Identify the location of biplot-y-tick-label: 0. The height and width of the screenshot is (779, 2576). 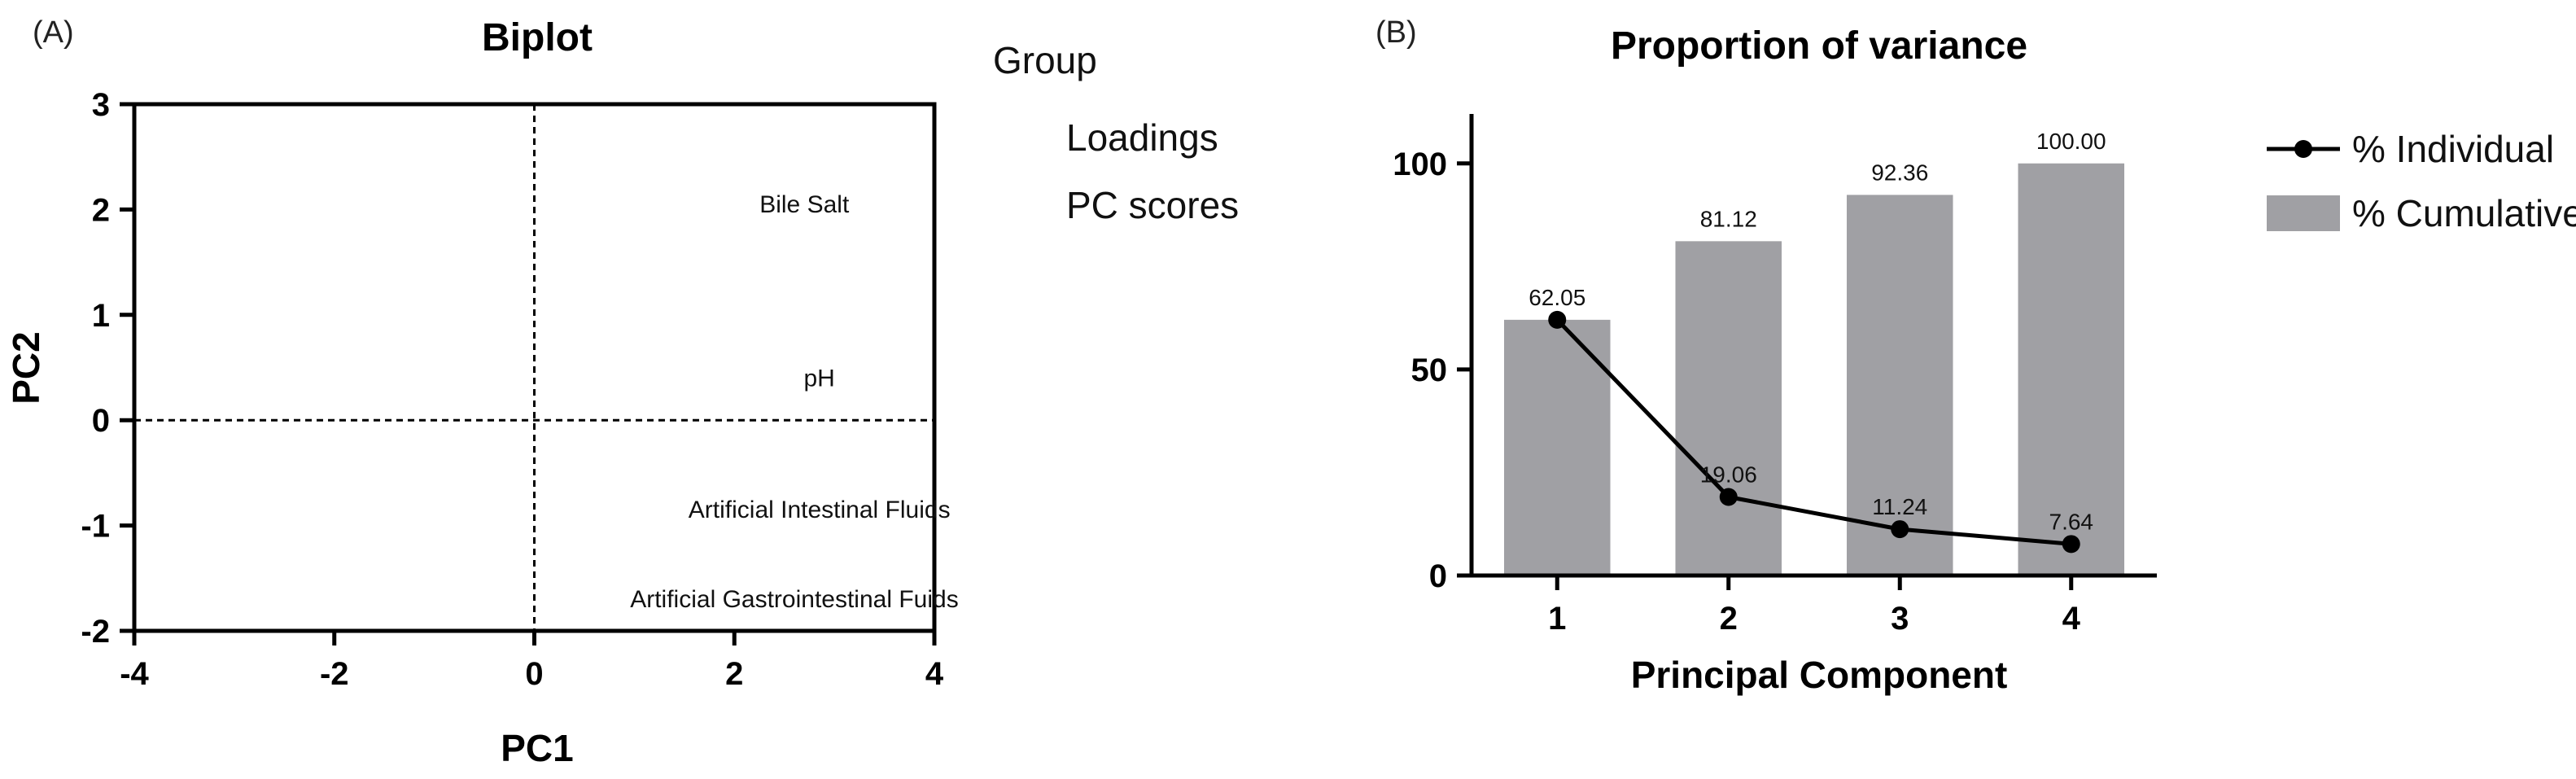
(101, 421).